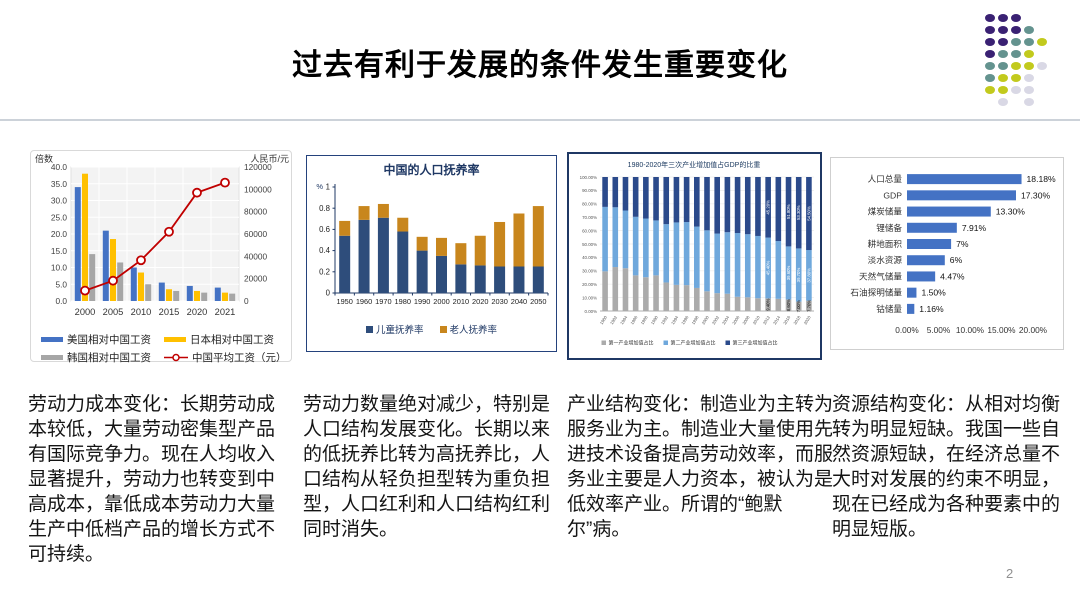 The height and width of the screenshot is (608, 1080). What do you see at coordinates (499, 301) in the screenshot?
I see `svg-text: 2030` at bounding box center [499, 301].